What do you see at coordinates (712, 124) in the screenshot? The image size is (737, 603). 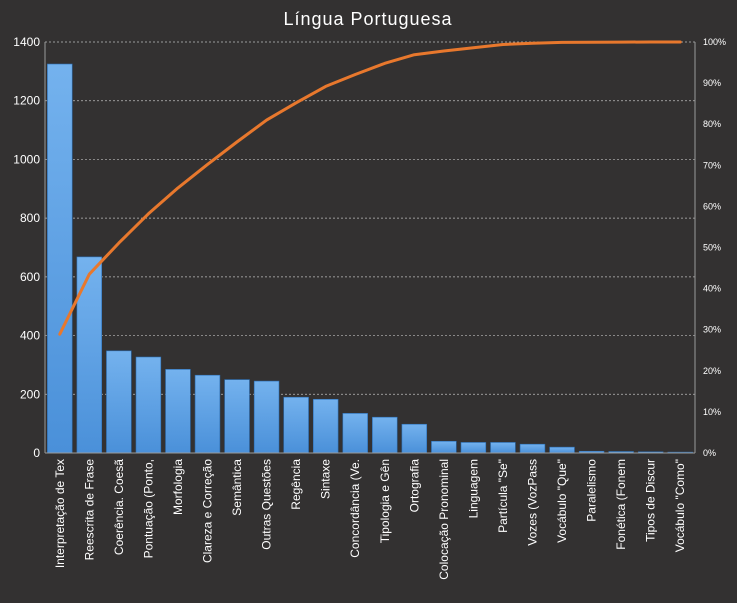 I see `y2-tick-label: 80%` at bounding box center [712, 124].